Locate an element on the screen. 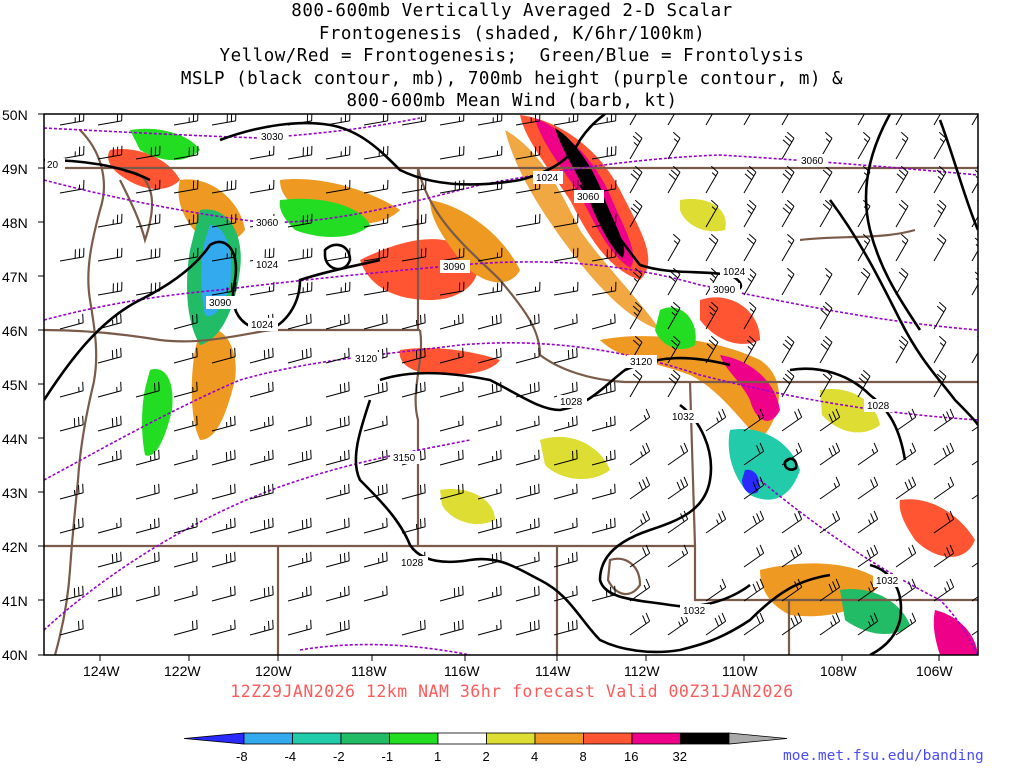 The image size is (1024, 768). svg-text: 1028 is located at coordinates (412, 563).